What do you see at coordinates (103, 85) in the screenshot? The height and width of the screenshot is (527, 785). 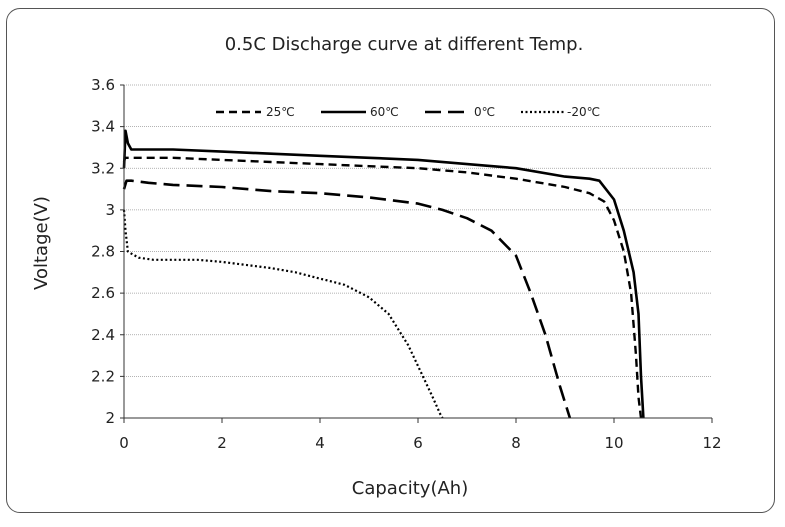 I see `y-tick-label: 3.6` at bounding box center [103, 85].